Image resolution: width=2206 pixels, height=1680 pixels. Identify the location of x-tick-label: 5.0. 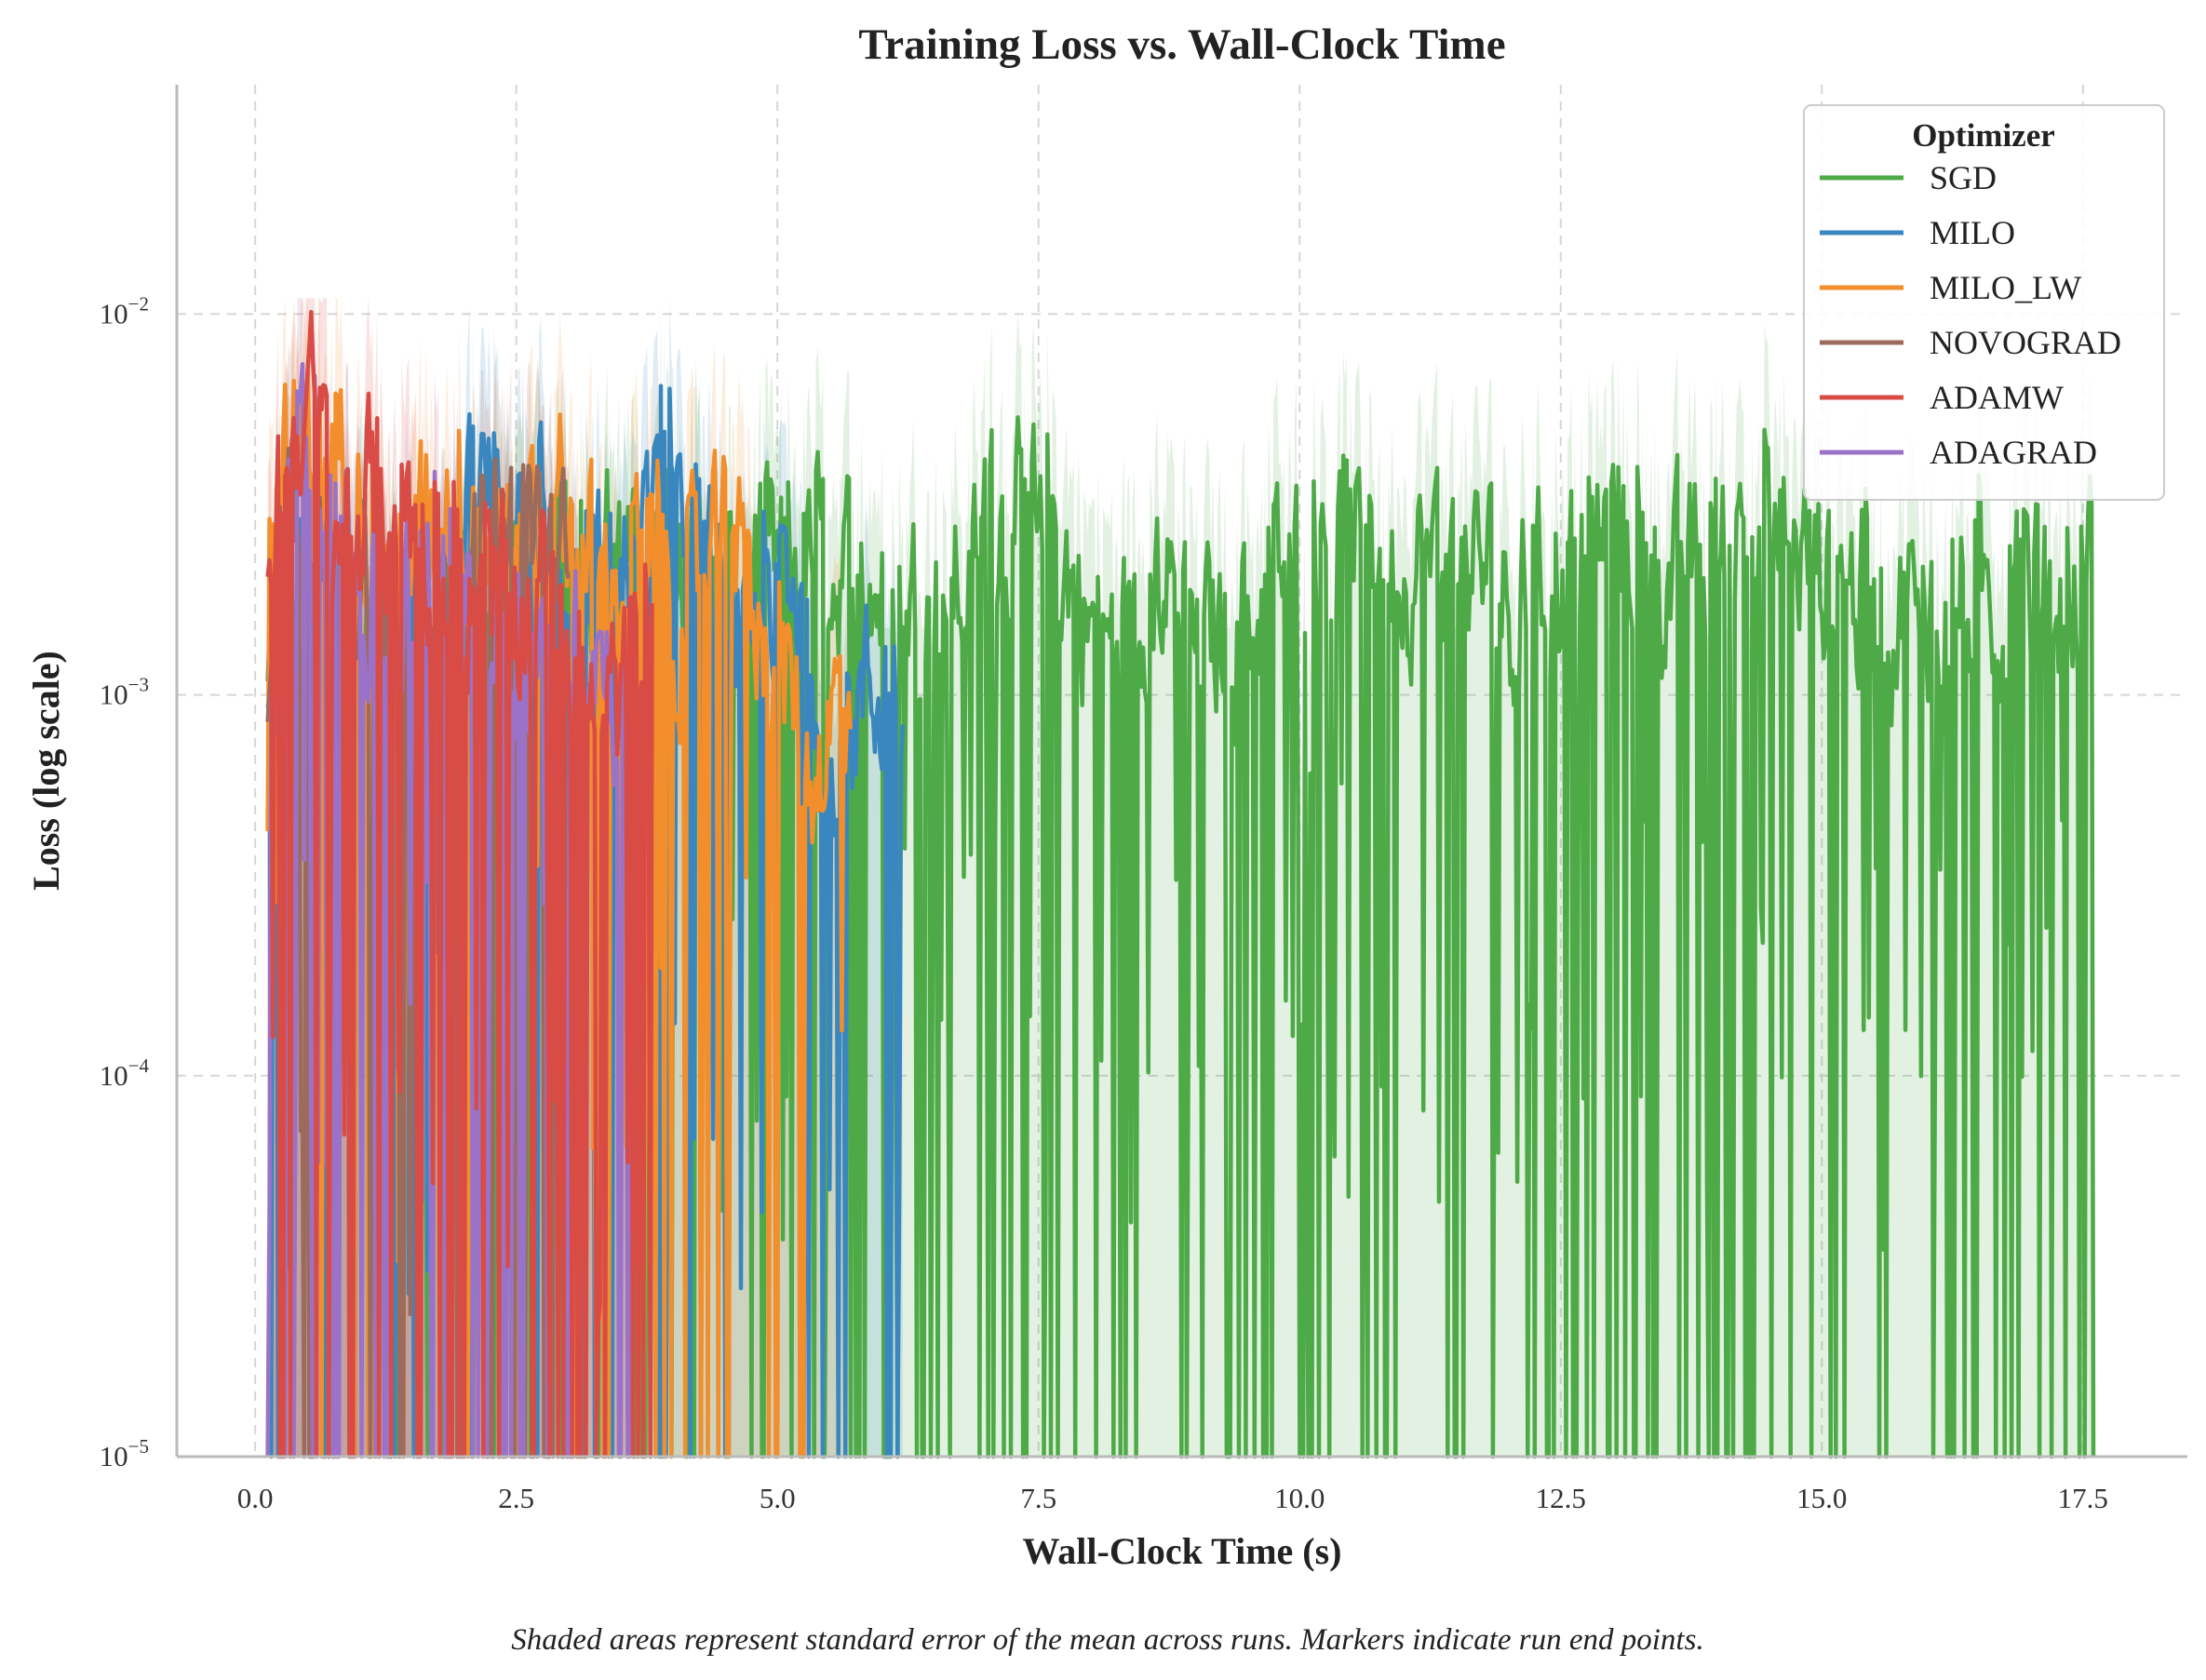
(778, 1498).